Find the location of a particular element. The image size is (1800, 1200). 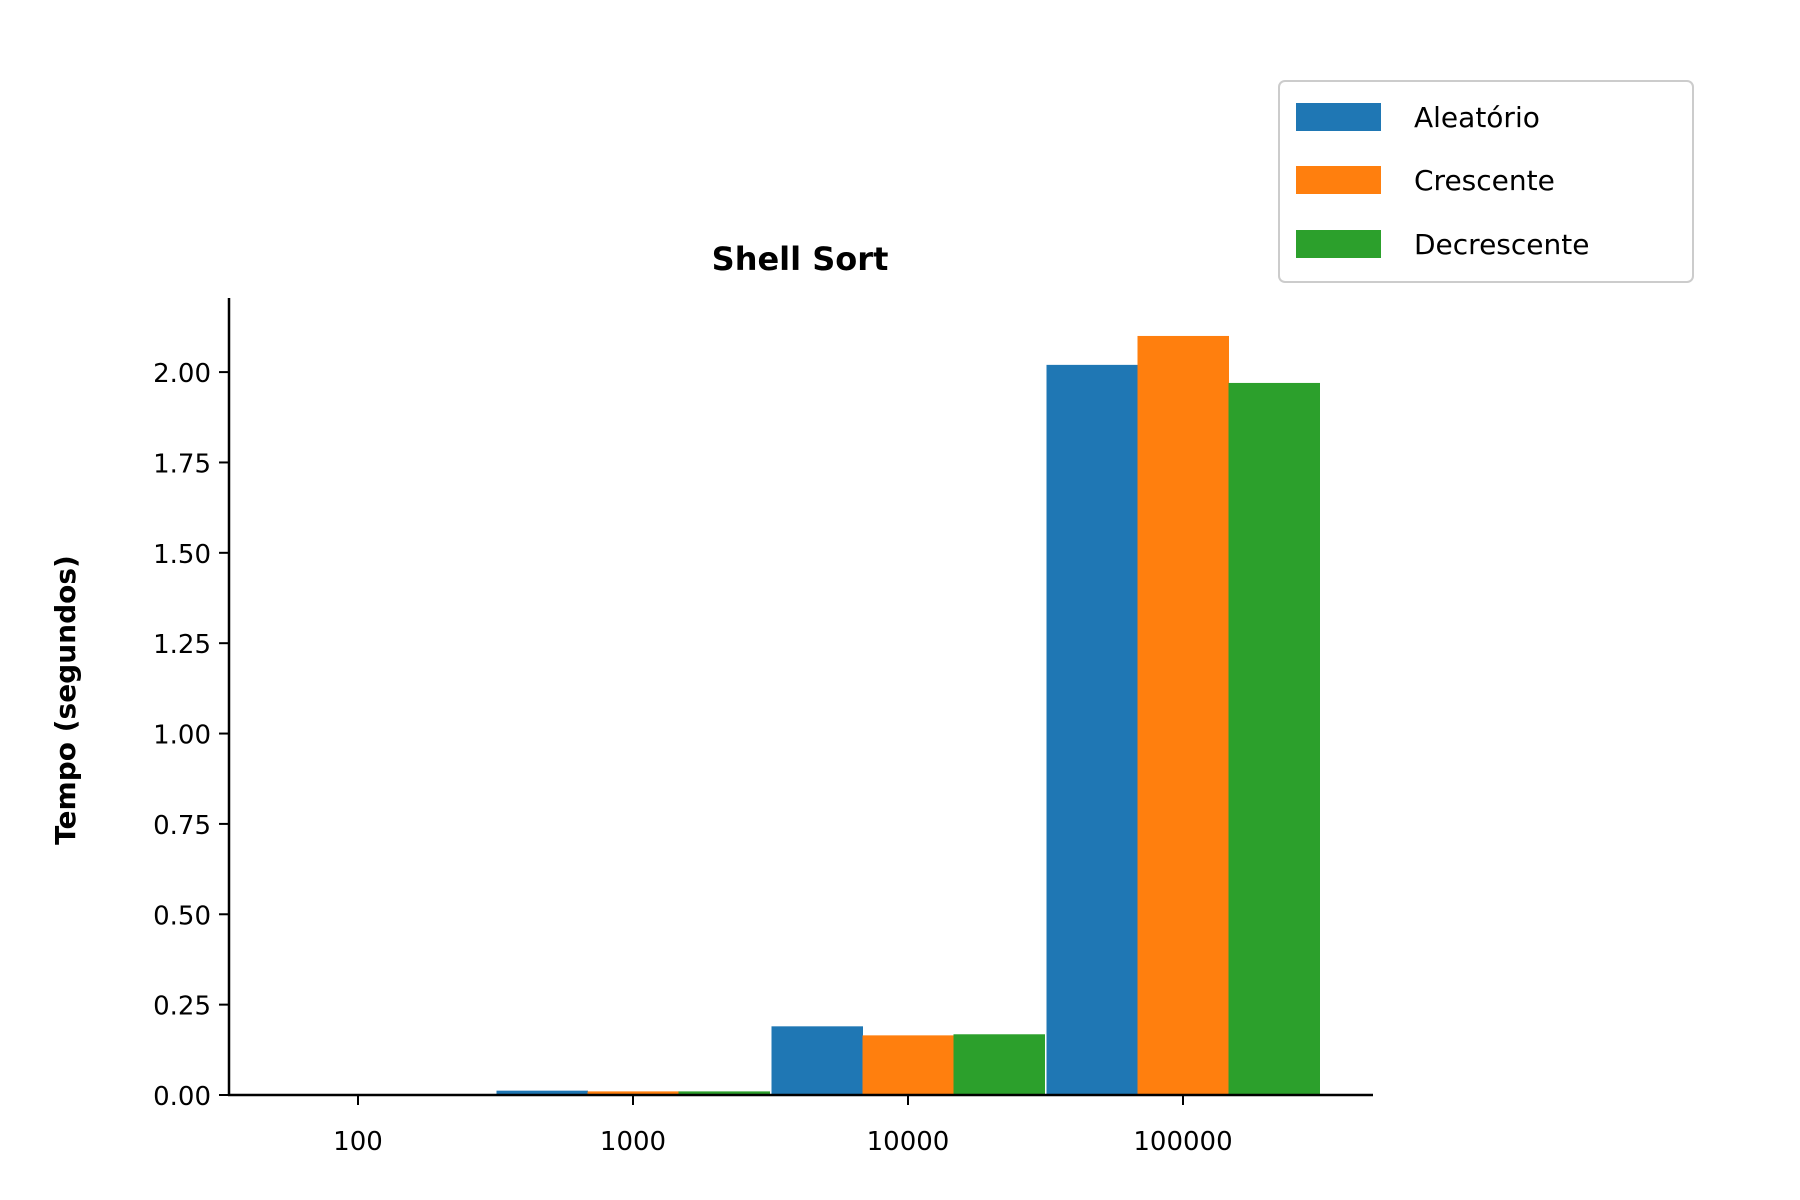

y-axis-label: Tempo (segundos) is located at coordinates (65, 700).